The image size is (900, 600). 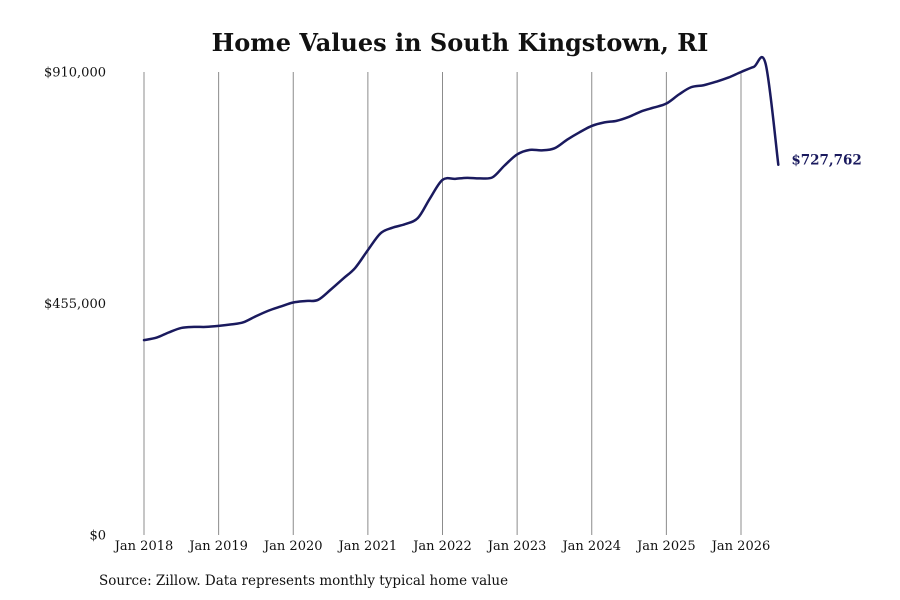 What do you see at coordinates (367, 546) in the screenshot?
I see `x-tick-label: Jan 2021` at bounding box center [367, 546].